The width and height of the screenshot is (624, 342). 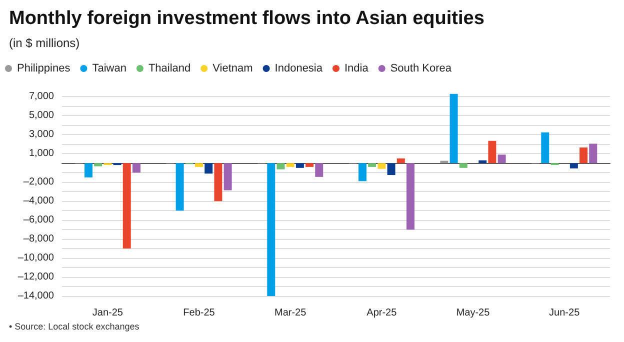 I want to click on legend-label: Thailand, so click(x=169, y=68).